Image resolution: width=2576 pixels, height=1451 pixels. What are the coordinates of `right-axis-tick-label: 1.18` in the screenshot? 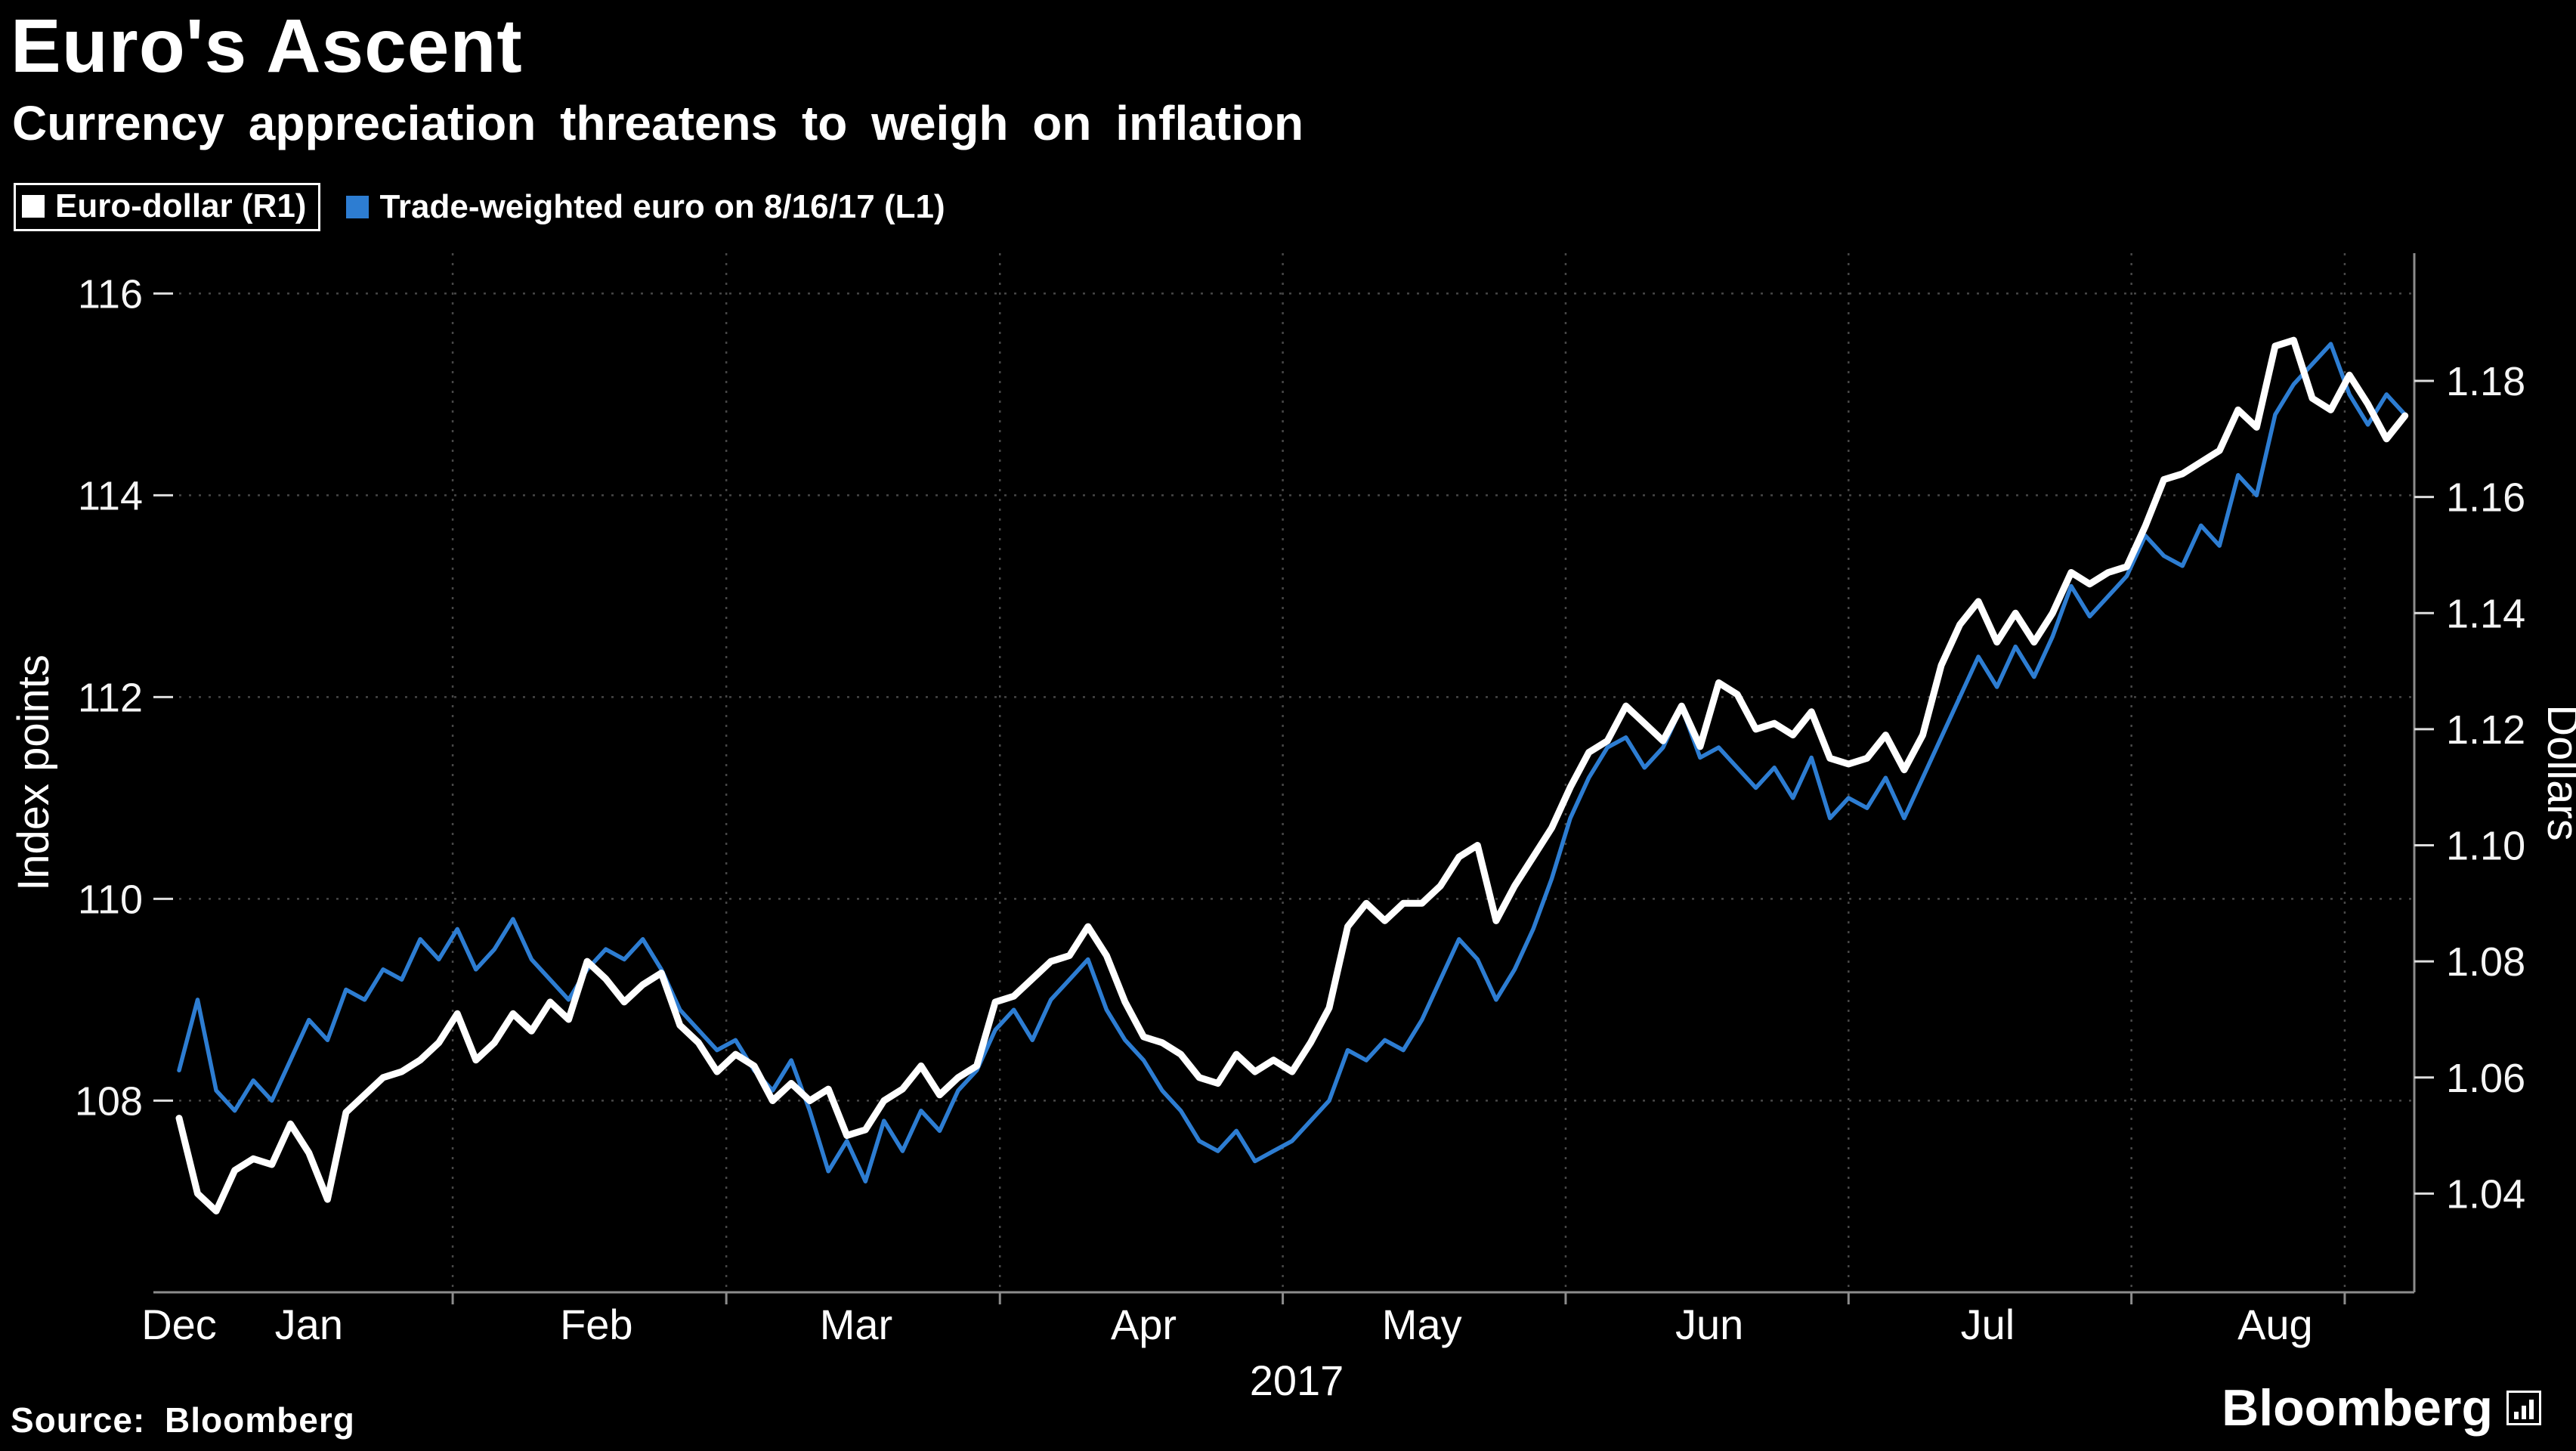 It's located at (2485, 382).